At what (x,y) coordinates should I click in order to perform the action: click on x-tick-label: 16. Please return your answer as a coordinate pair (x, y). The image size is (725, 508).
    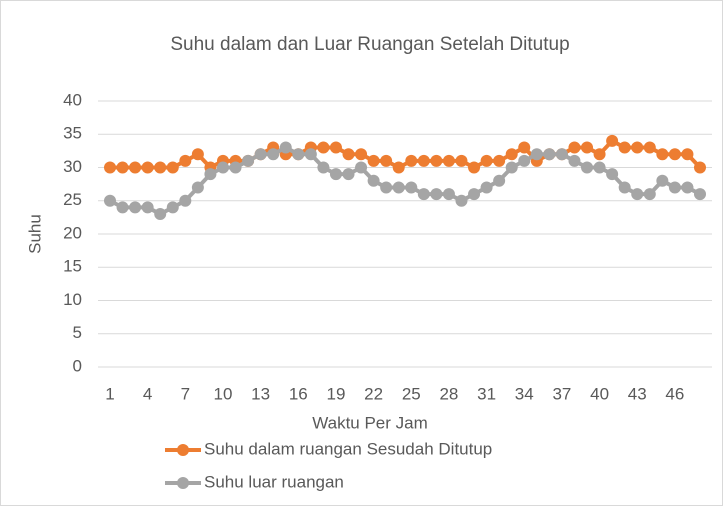
    Looking at the image, I should click on (298, 393).